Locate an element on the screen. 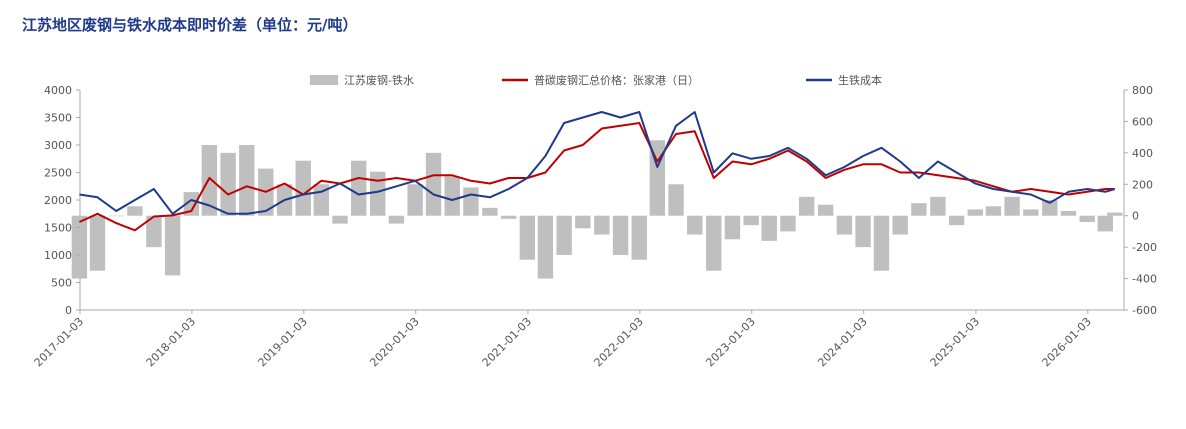  right-y-tick-label: 0 is located at coordinates (1135, 216).